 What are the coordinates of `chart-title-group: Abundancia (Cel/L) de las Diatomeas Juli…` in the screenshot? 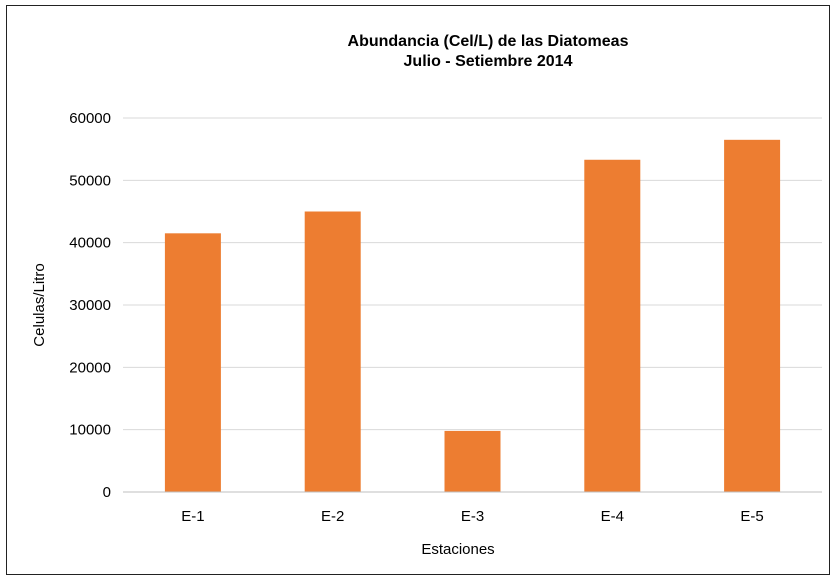 It's located at (488, 51).